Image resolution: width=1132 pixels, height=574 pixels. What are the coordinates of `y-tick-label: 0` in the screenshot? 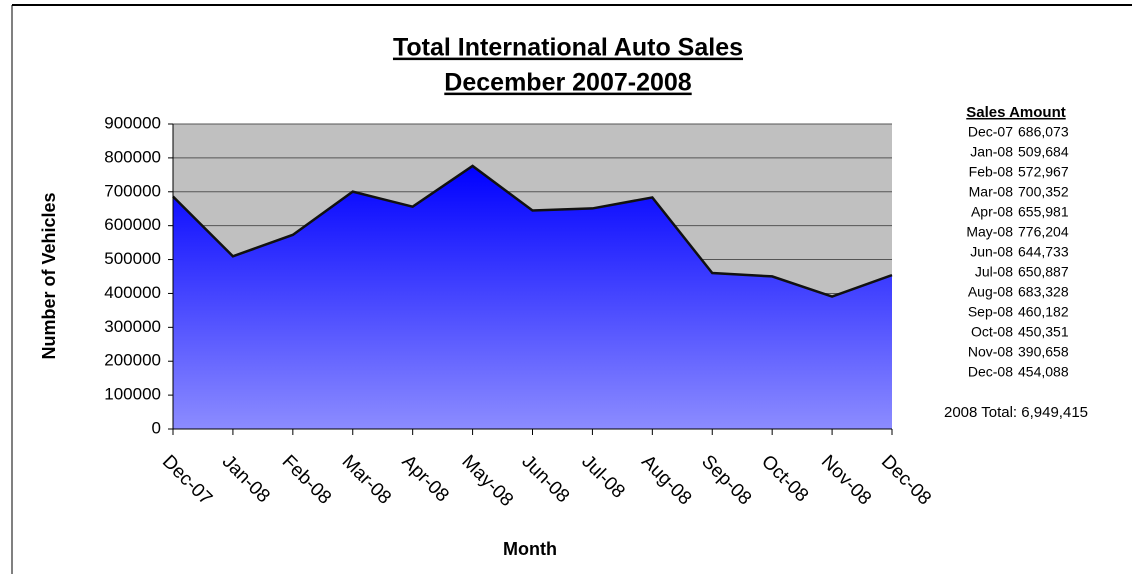 It's located at (156, 427).